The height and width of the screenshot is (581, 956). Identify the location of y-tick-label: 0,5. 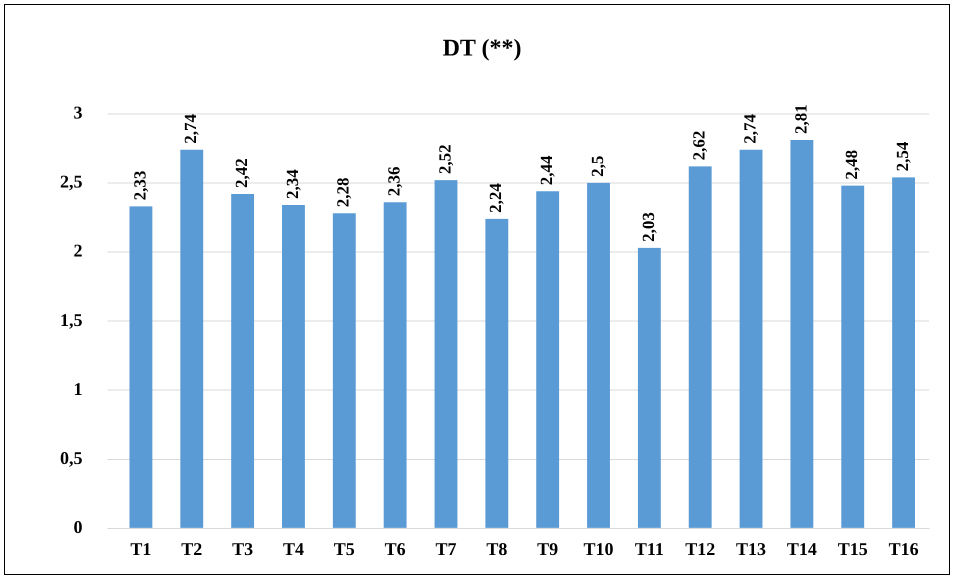
(71, 458).